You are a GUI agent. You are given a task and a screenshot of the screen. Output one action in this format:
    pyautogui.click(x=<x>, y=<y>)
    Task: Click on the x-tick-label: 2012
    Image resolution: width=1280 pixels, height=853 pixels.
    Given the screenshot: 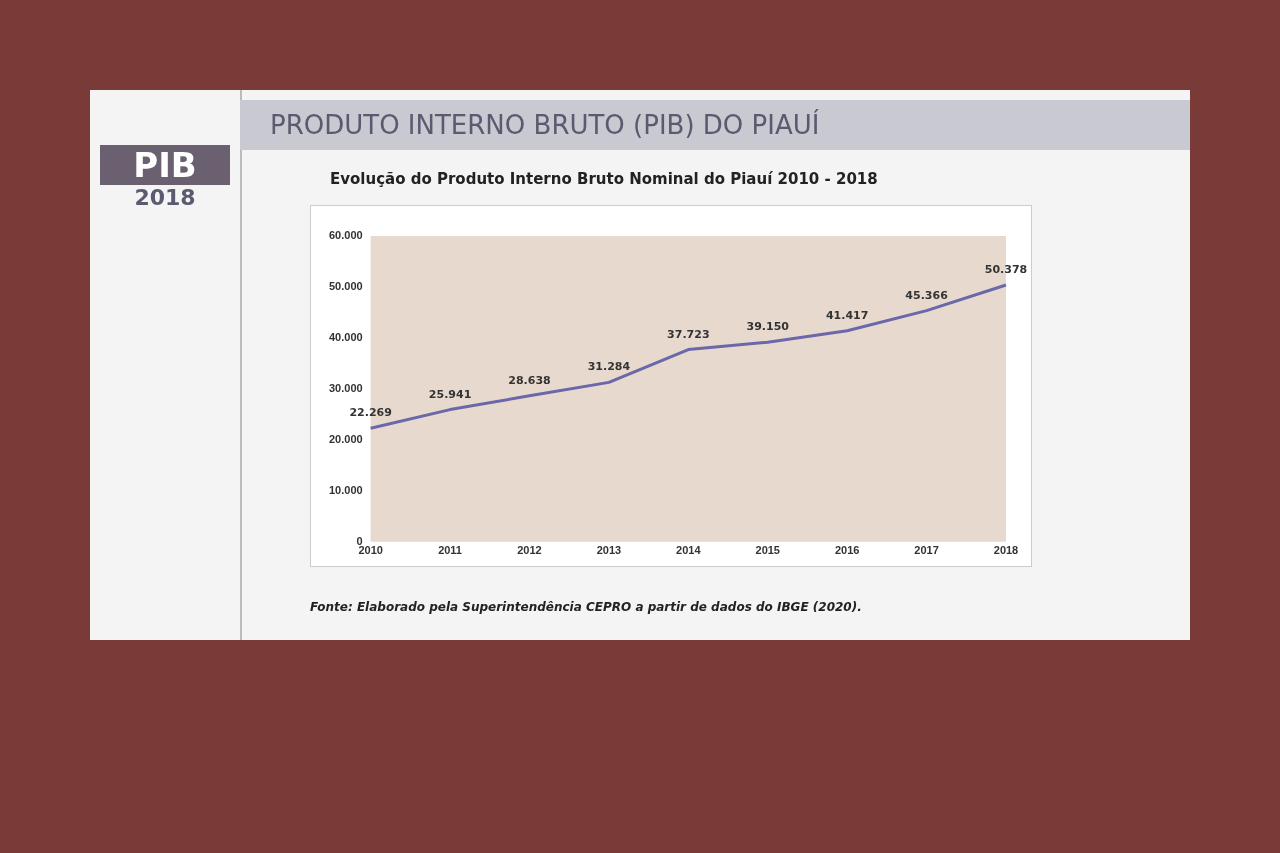 What is the action you would take?
    pyautogui.click(x=529, y=550)
    